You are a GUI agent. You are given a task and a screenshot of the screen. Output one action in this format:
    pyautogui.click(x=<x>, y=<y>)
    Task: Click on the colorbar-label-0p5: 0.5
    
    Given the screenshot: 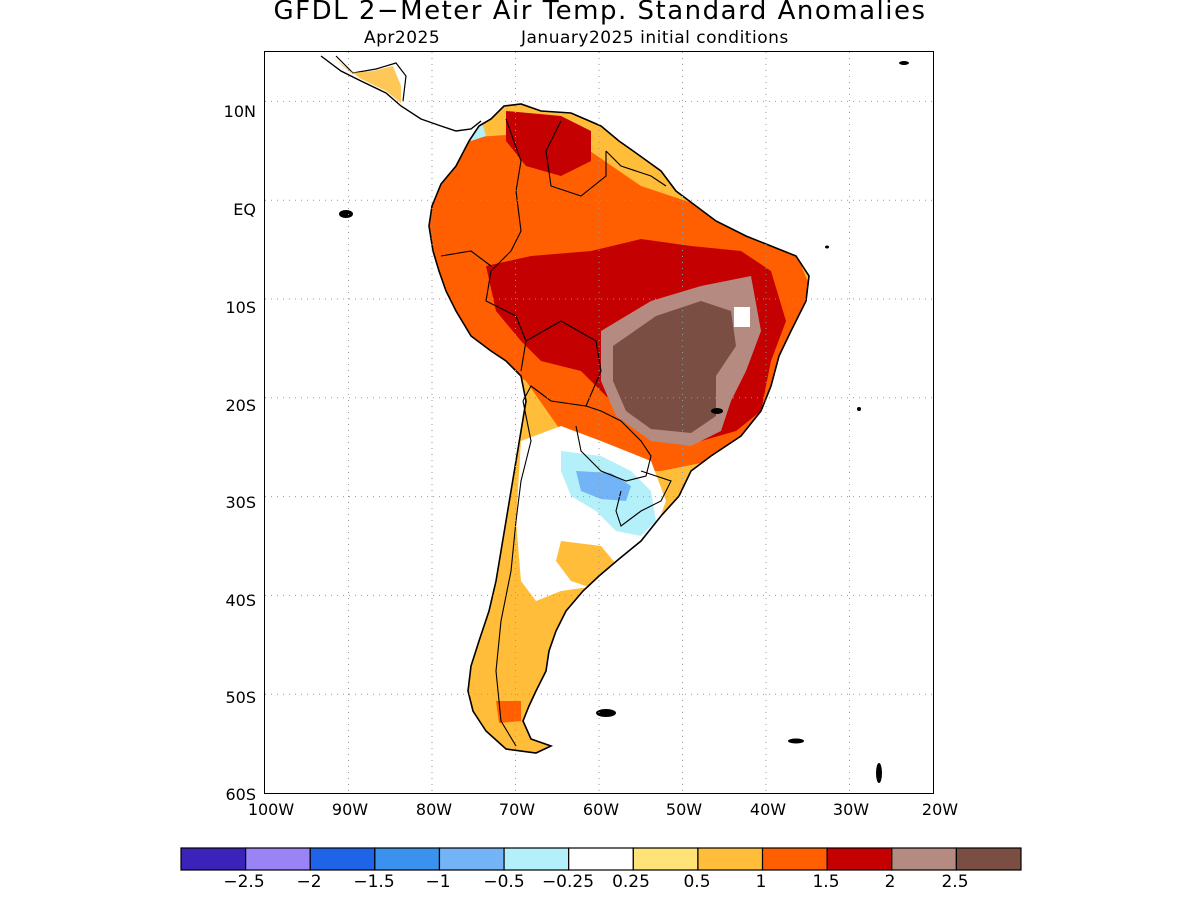 What is the action you would take?
    pyautogui.click(x=697, y=882)
    